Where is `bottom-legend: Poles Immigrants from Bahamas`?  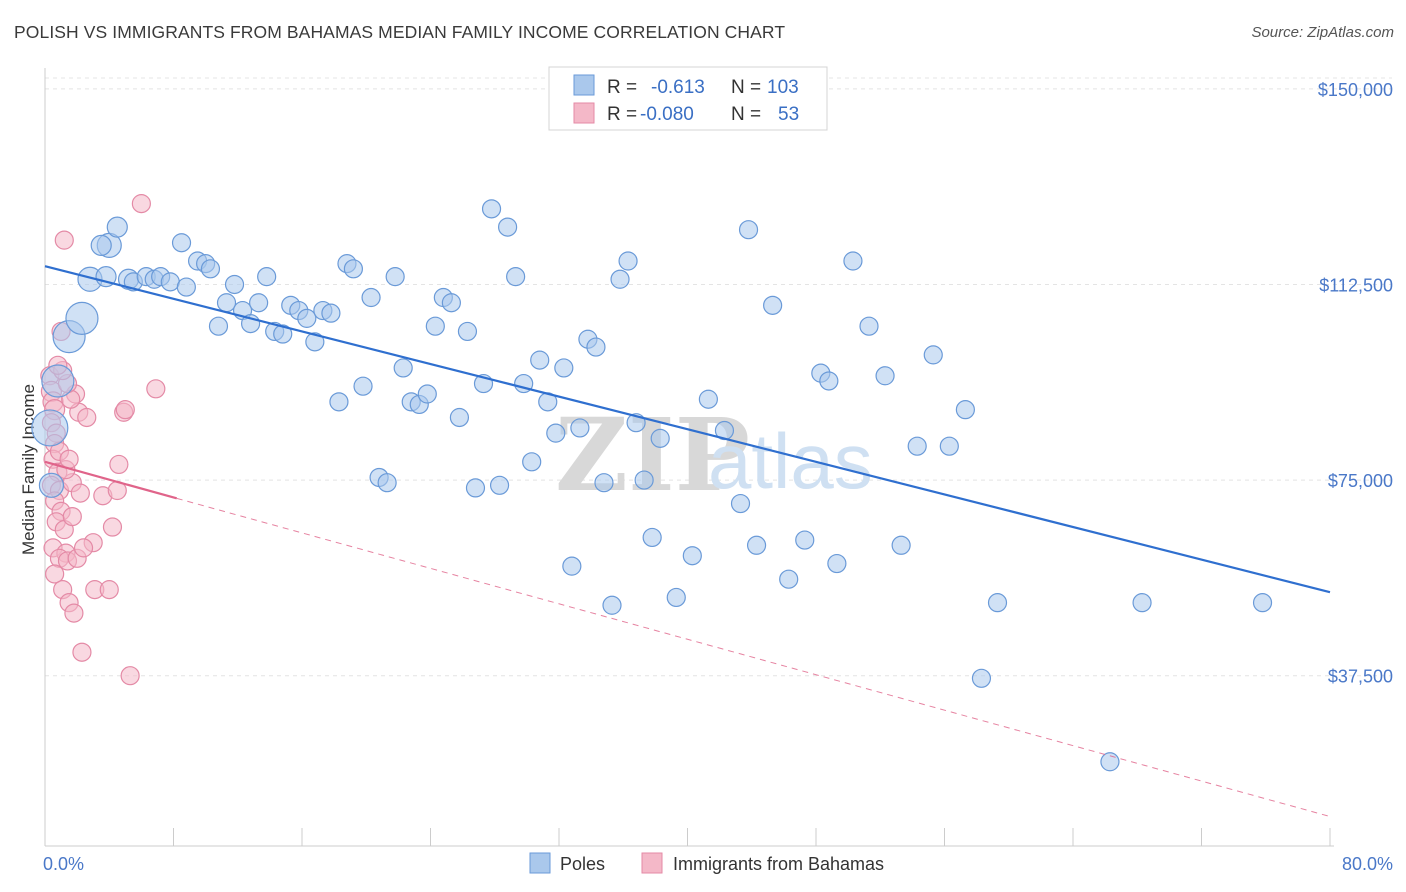
bottom-legend: Poles Immigrants from Bahamas is located at coordinates (706, 863).